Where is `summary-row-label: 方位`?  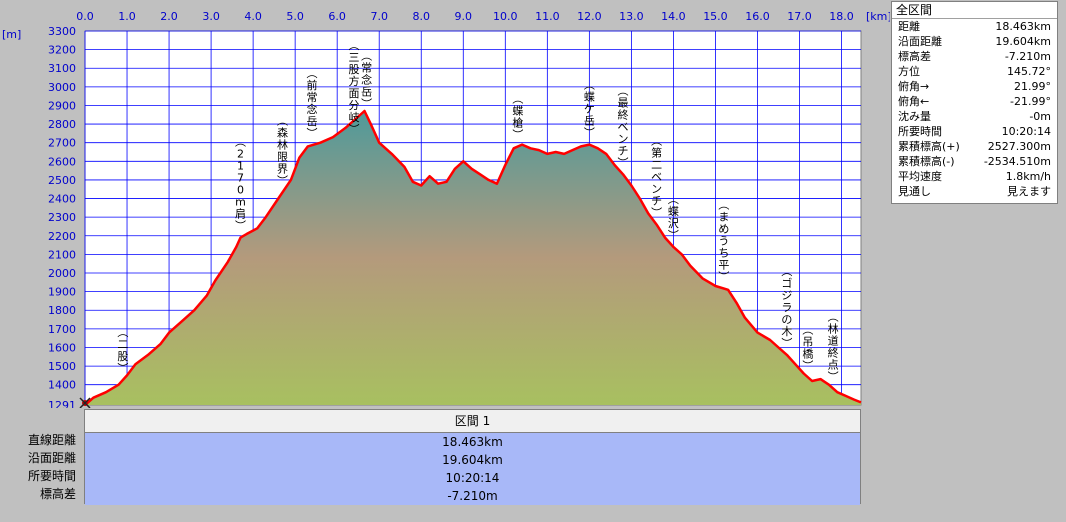
summary-row-label: 方位 is located at coordinates (909, 71).